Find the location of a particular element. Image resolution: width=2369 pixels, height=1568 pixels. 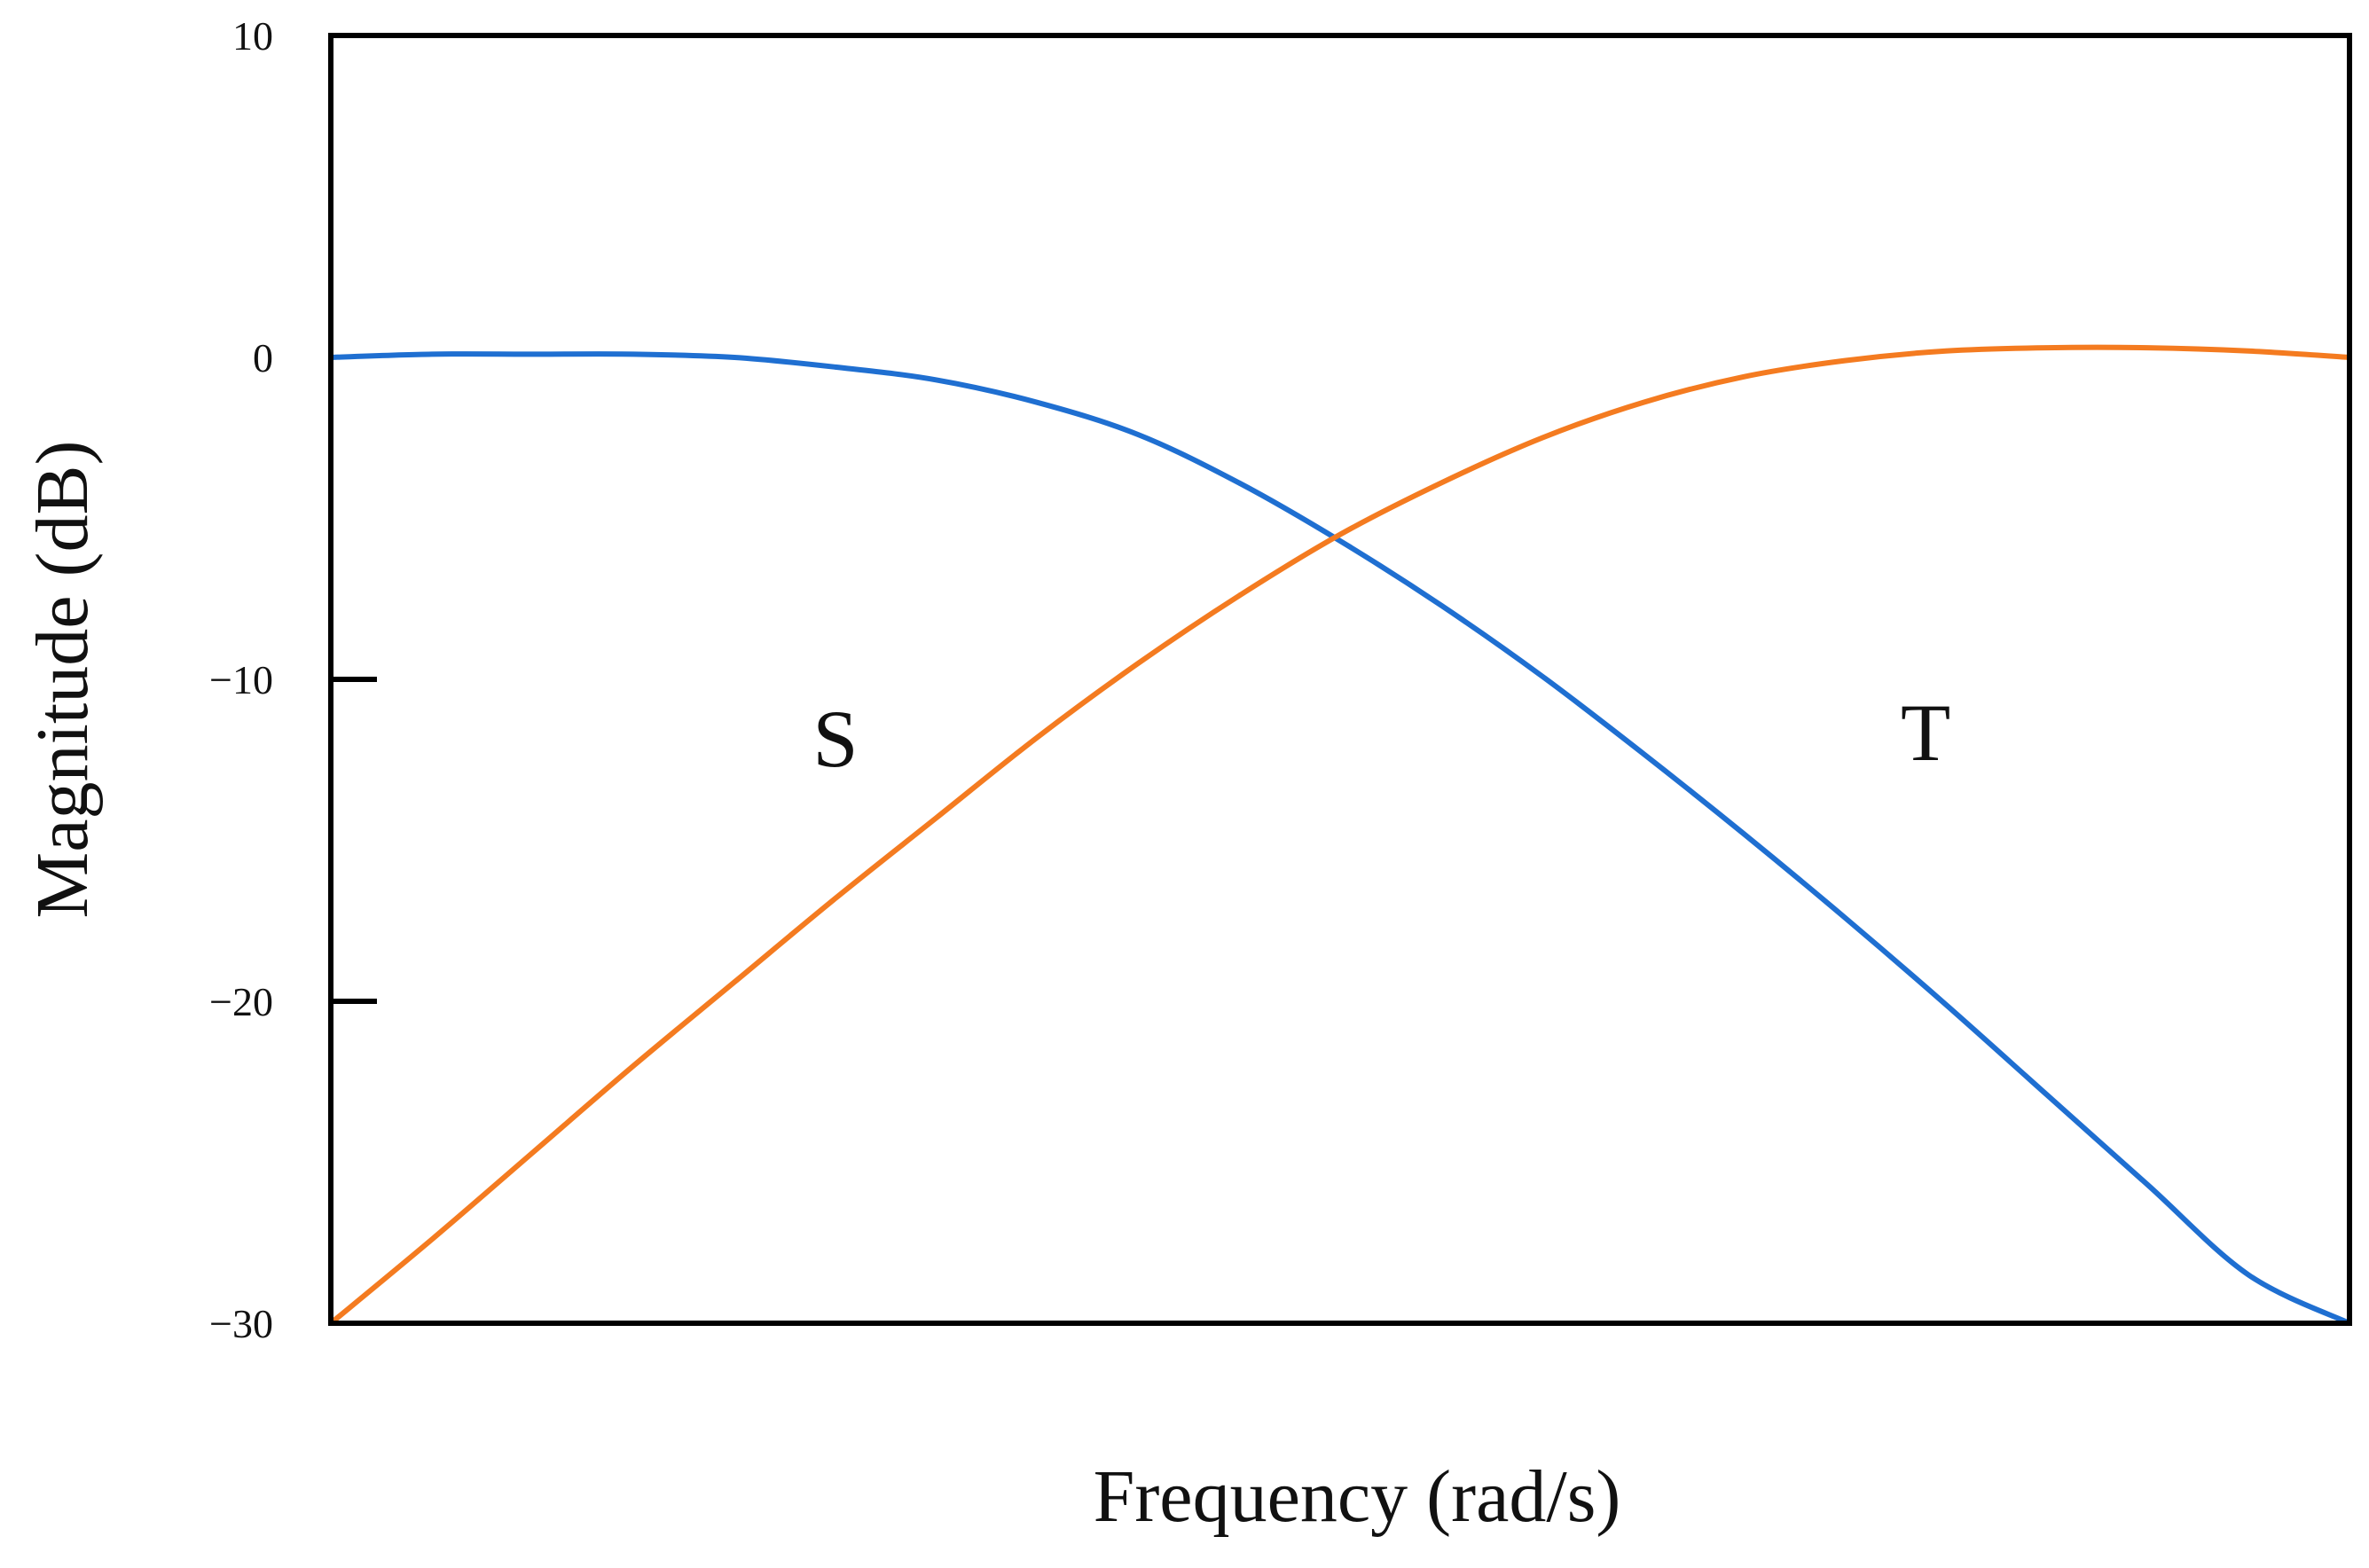

curve-label-s: S is located at coordinates (835, 739).